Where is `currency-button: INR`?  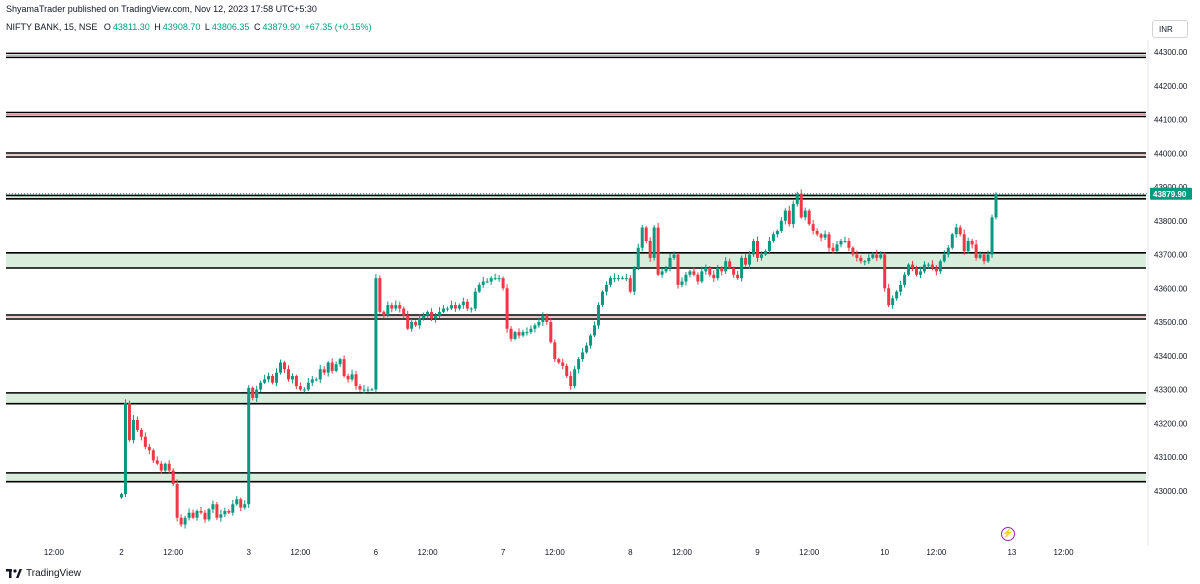 currency-button: INR is located at coordinates (1170, 29).